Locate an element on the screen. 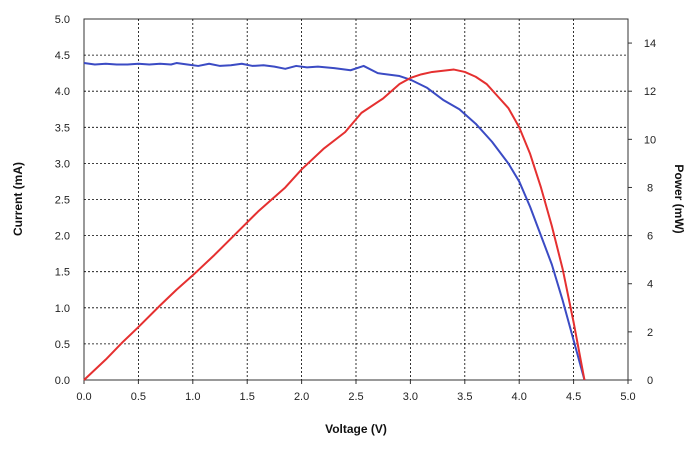 This screenshot has width=700, height=451. x-tick-label: 2.5 is located at coordinates (355, 397).